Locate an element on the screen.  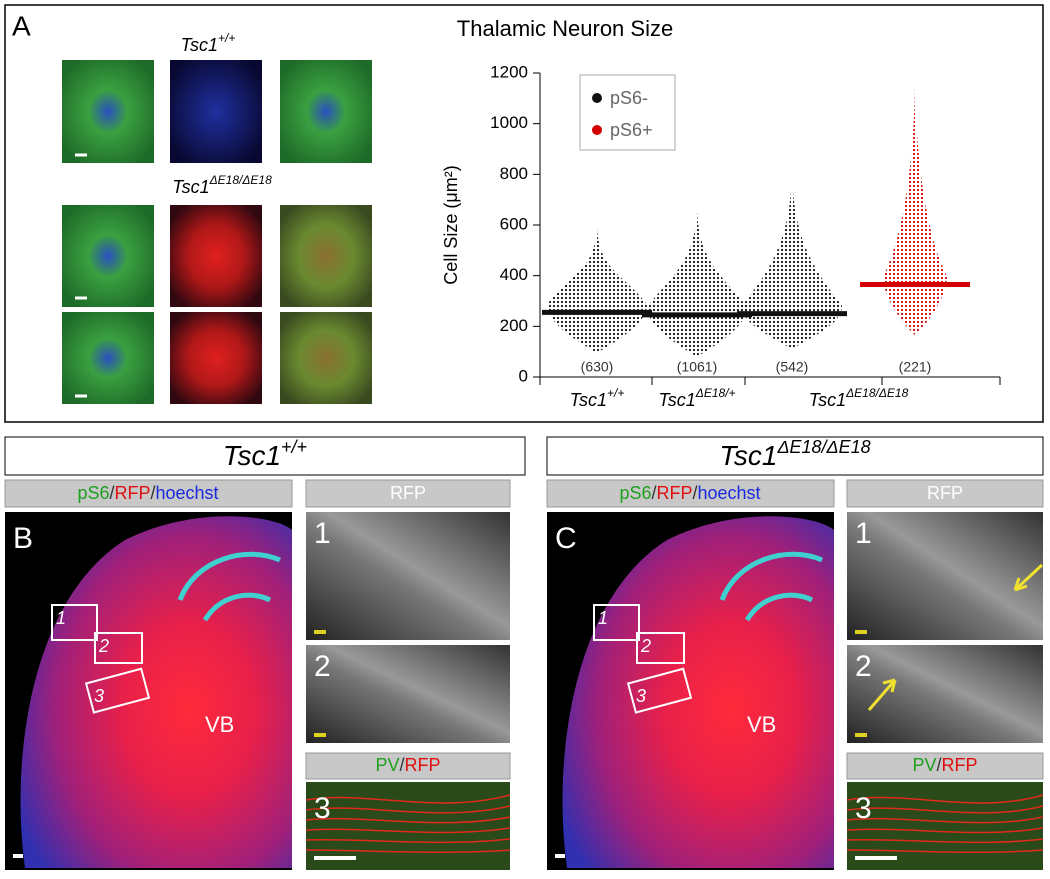
y-axis-label: Cell Size (μm²) is located at coordinates (451, 224).